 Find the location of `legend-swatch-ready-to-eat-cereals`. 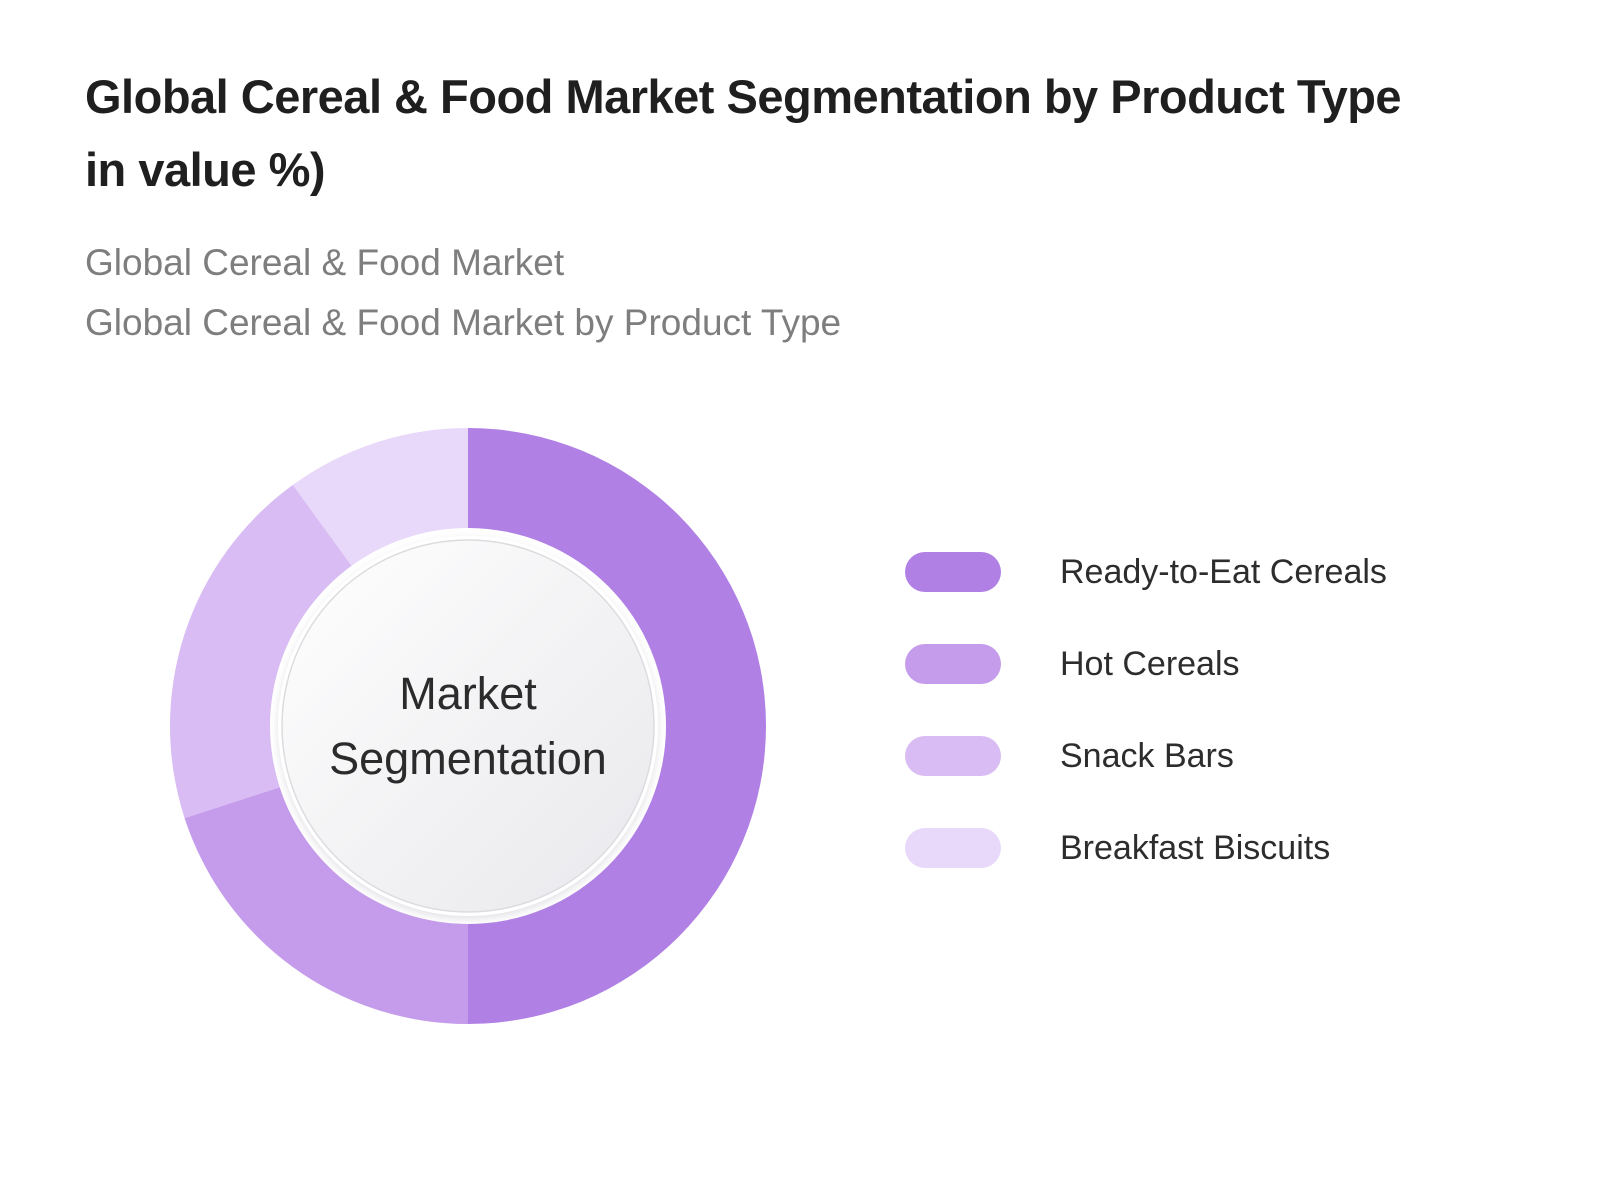

legend-swatch-ready-to-eat-cereals is located at coordinates (953, 572).